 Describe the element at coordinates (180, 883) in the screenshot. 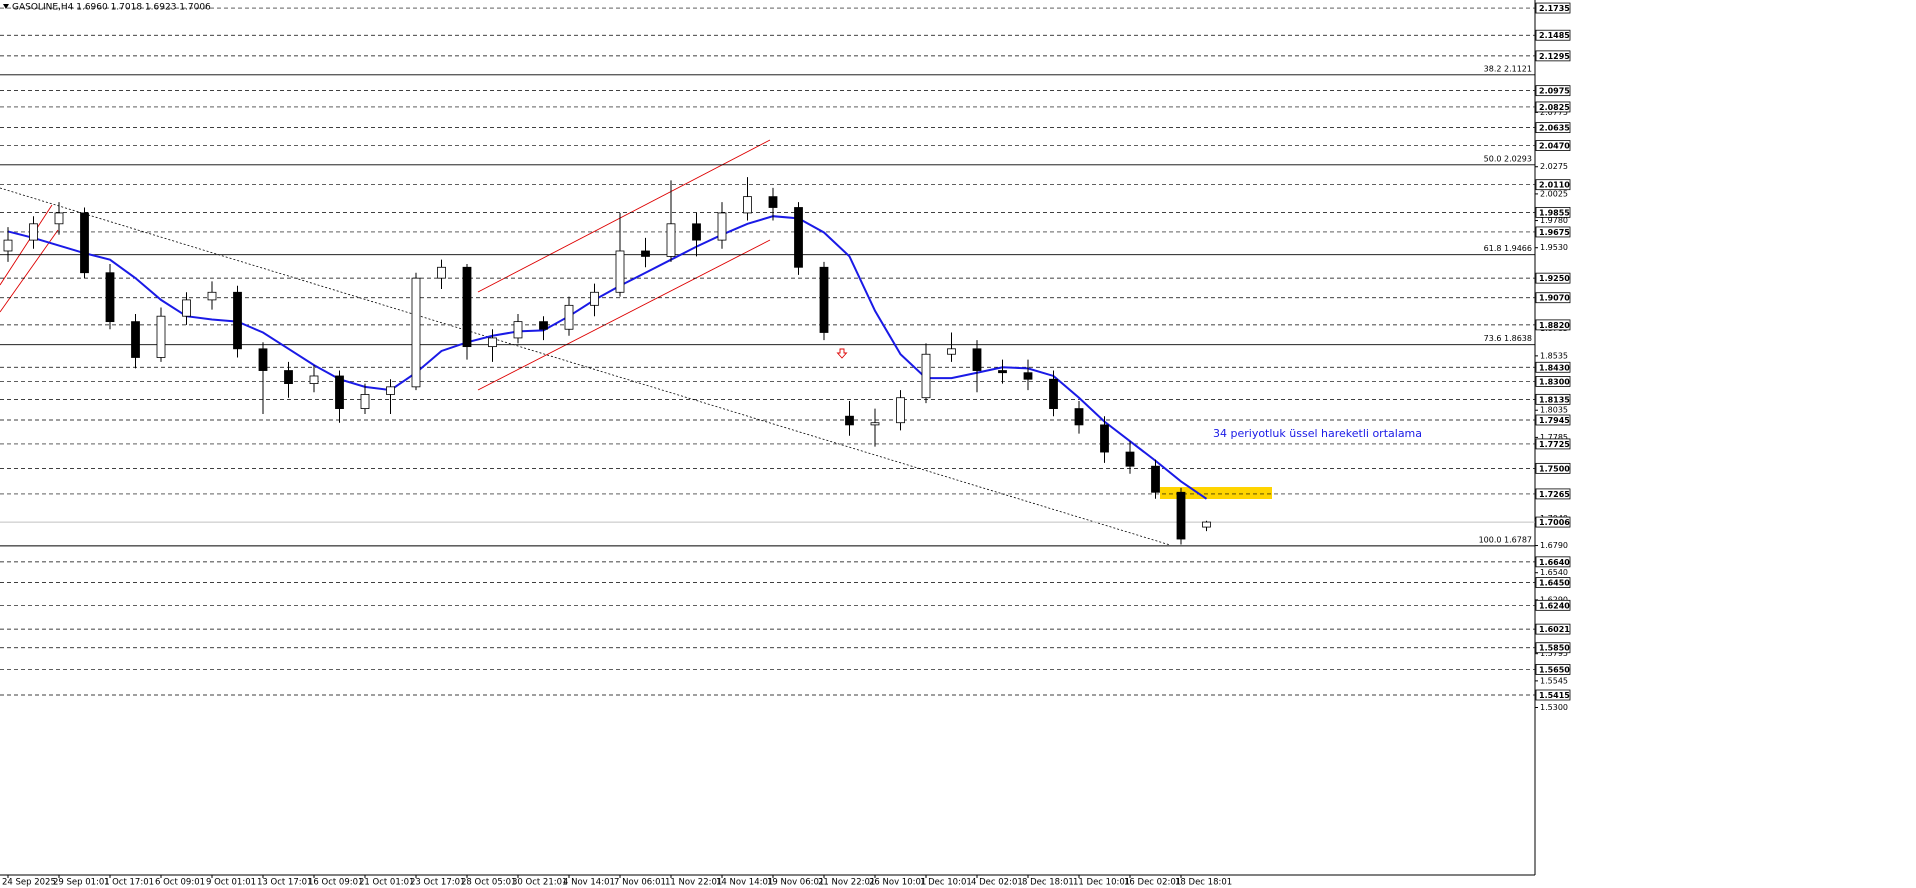

I see `x-tick-label: 6 Oct 09:01` at that location.